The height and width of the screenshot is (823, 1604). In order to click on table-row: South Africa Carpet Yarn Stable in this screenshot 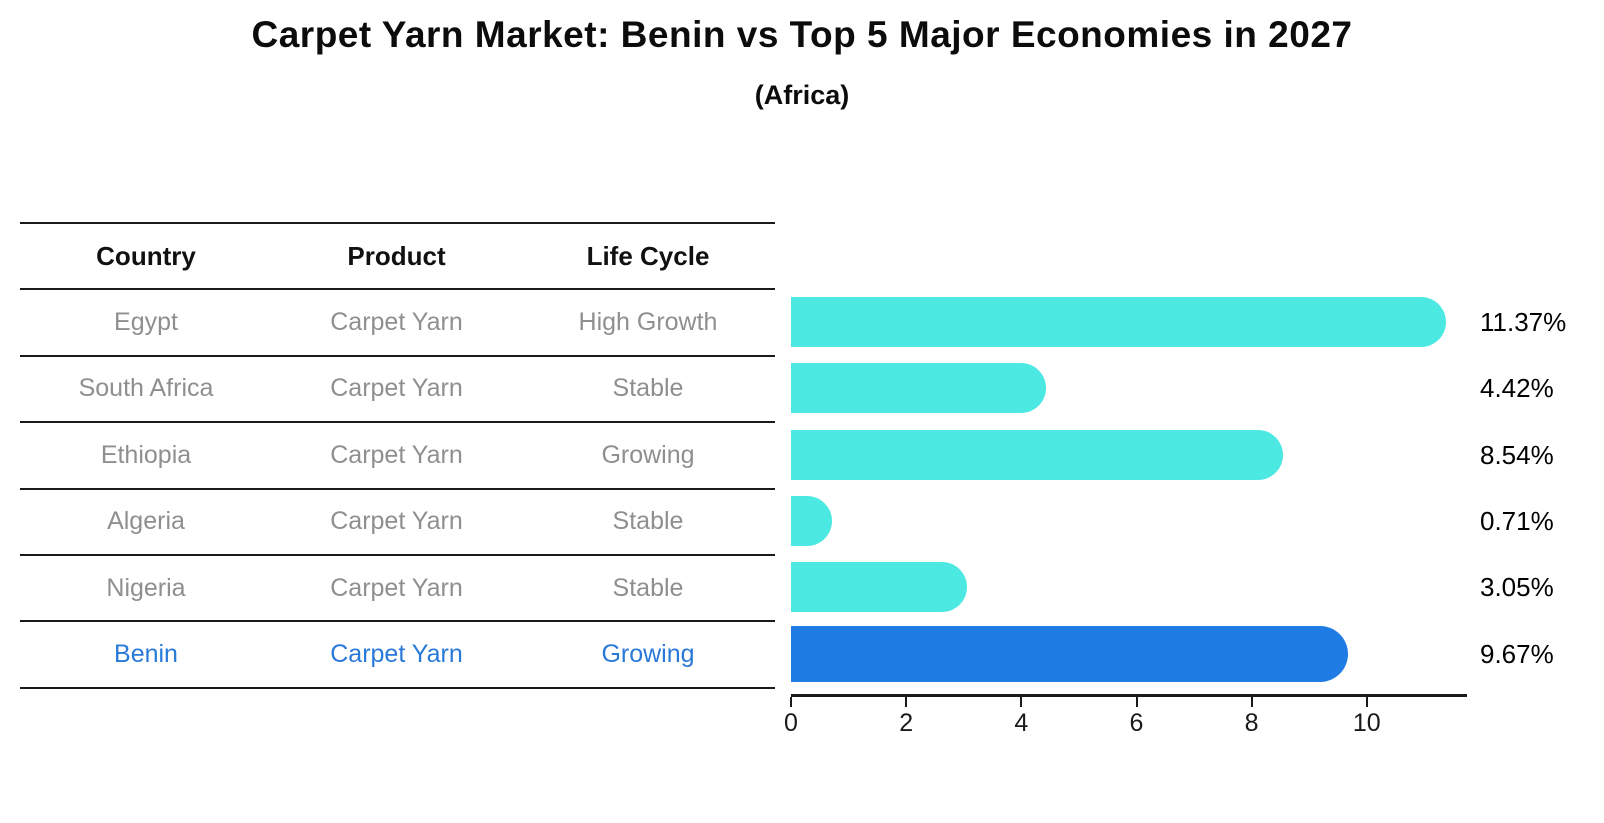, I will do `click(397, 387)`.